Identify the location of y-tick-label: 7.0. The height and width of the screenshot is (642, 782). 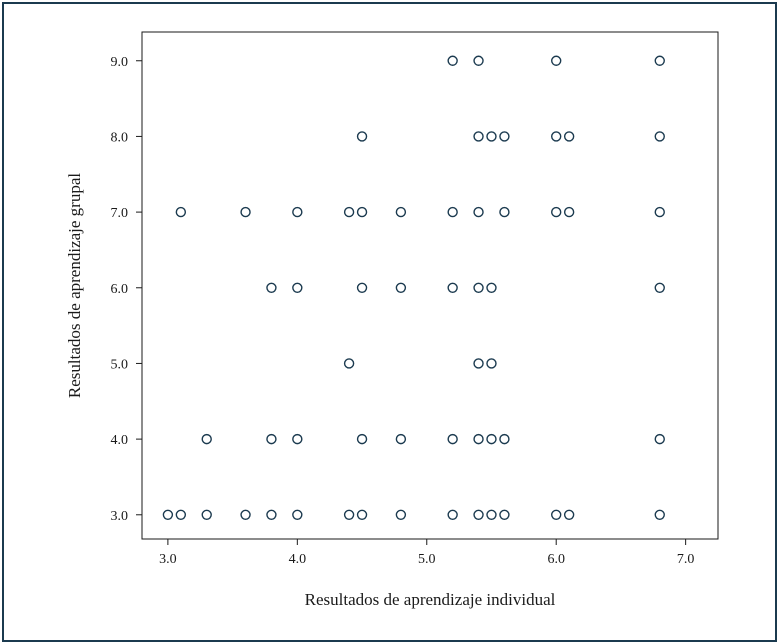
(120, 213).